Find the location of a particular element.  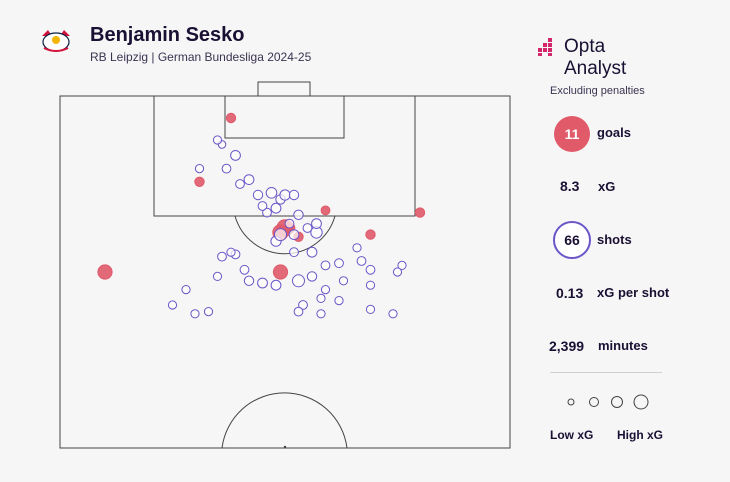

brand-name: Opta Analyst is located at coordinates (595, 57).